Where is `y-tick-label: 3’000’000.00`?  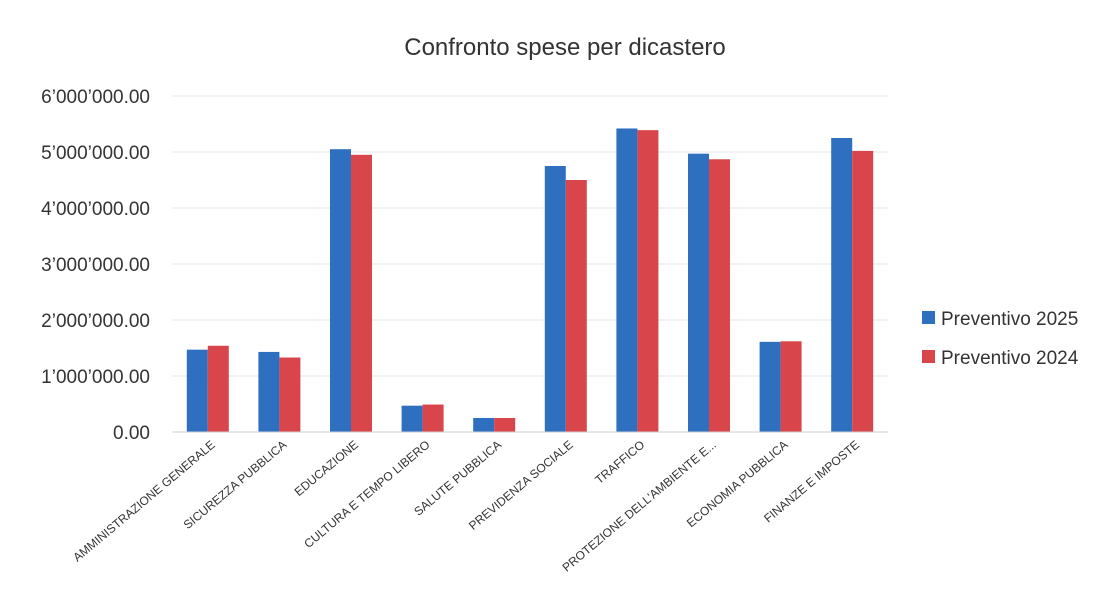 y-tick-label: 3’000’000.00 is located at coordinates (95, 265).